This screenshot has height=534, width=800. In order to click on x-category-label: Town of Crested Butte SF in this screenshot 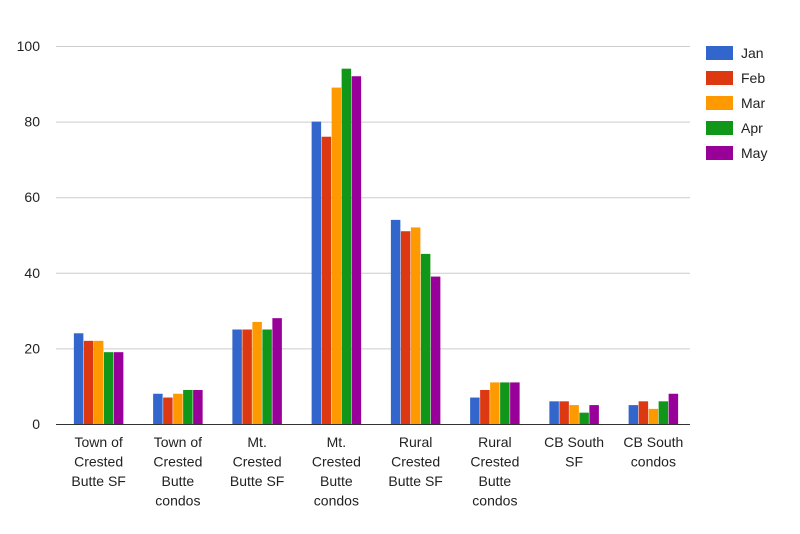, I will do `click(98, 461)`.